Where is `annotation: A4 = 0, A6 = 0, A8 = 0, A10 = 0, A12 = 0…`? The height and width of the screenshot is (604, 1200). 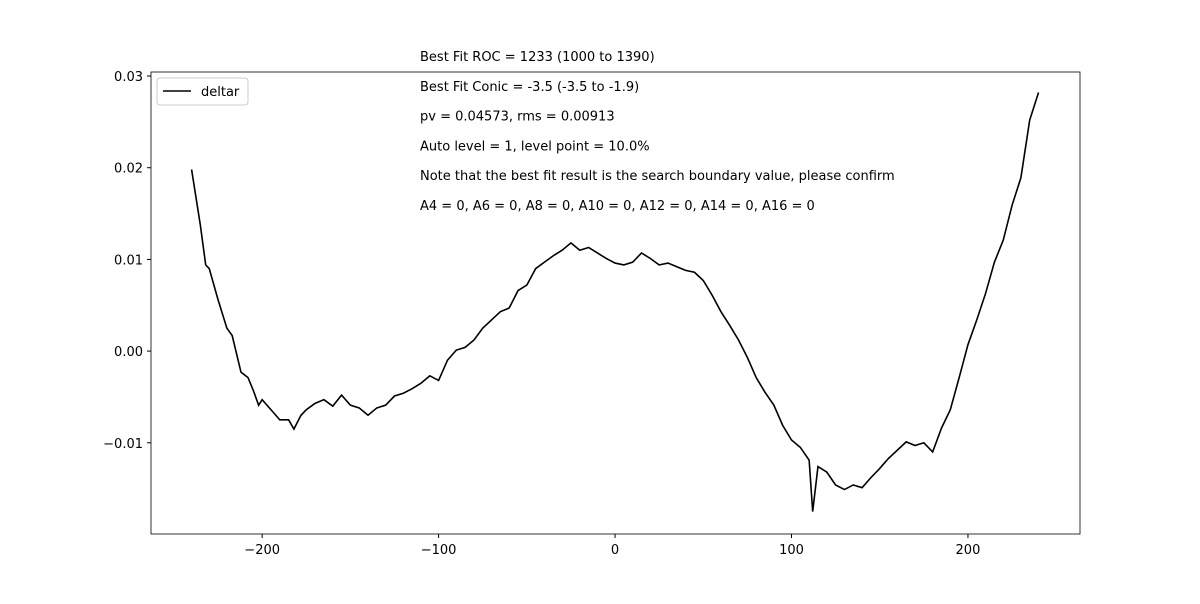
annotation: A4 = 0, A6 = 0, A8 = 0, A10 = 0, A12 = 0… is located at coordinates (617, 206).